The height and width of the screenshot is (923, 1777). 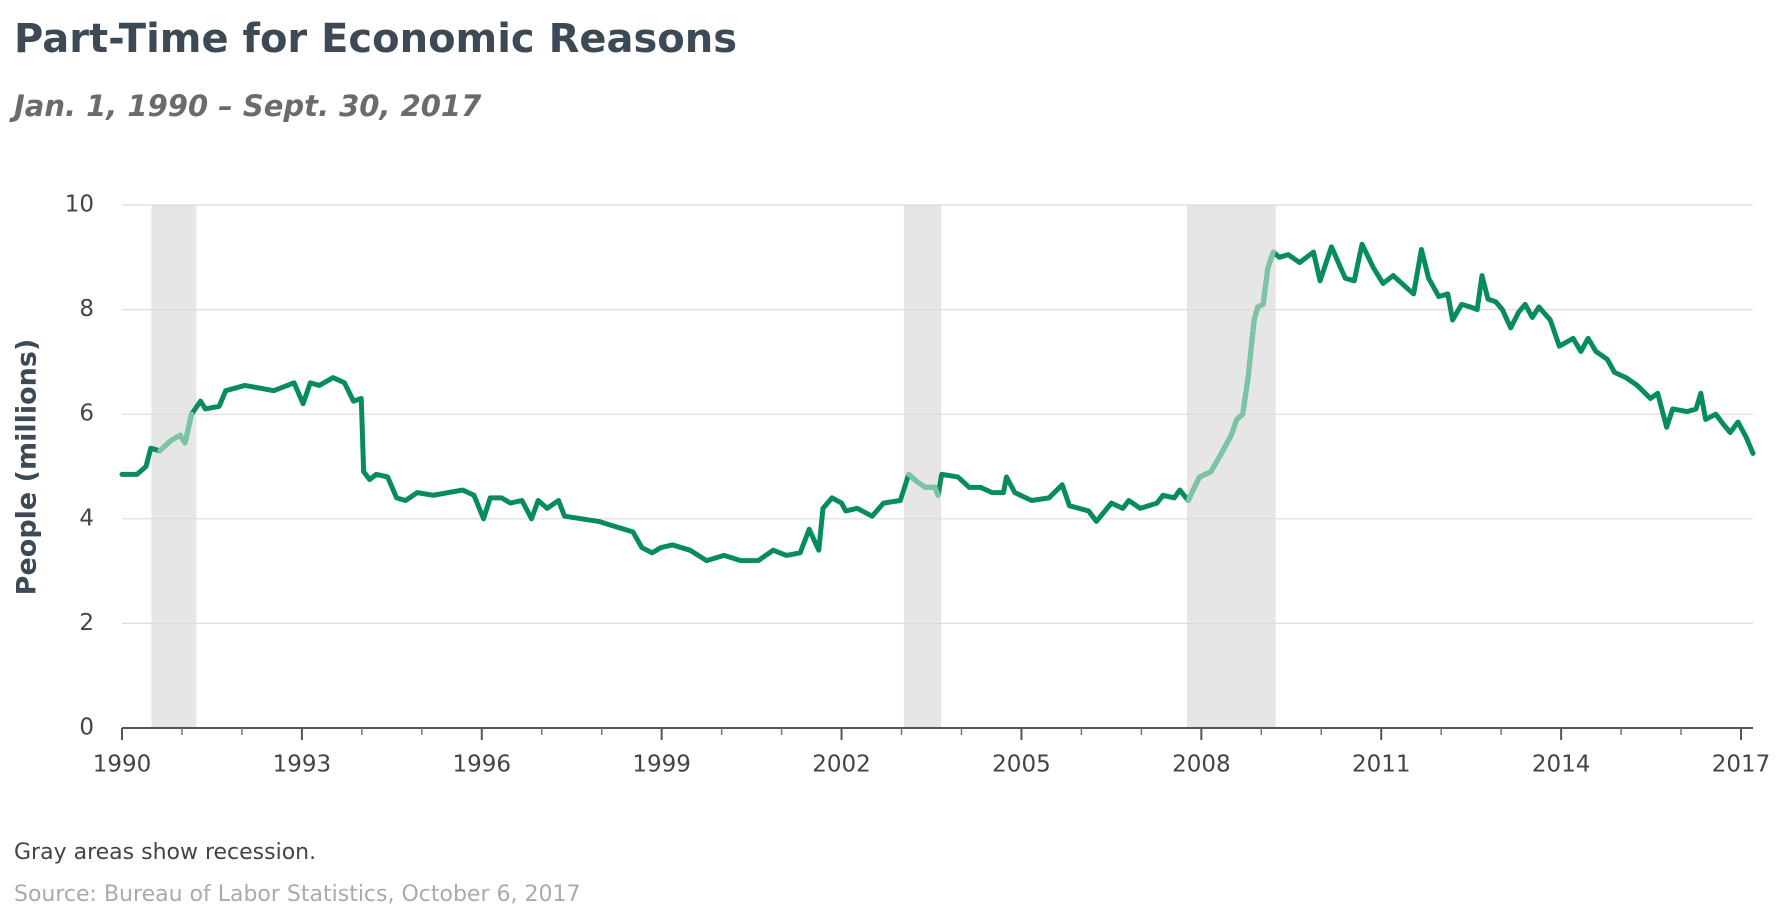 I want to click on y-axis-title: People (millions), so click(x=27, y=467).